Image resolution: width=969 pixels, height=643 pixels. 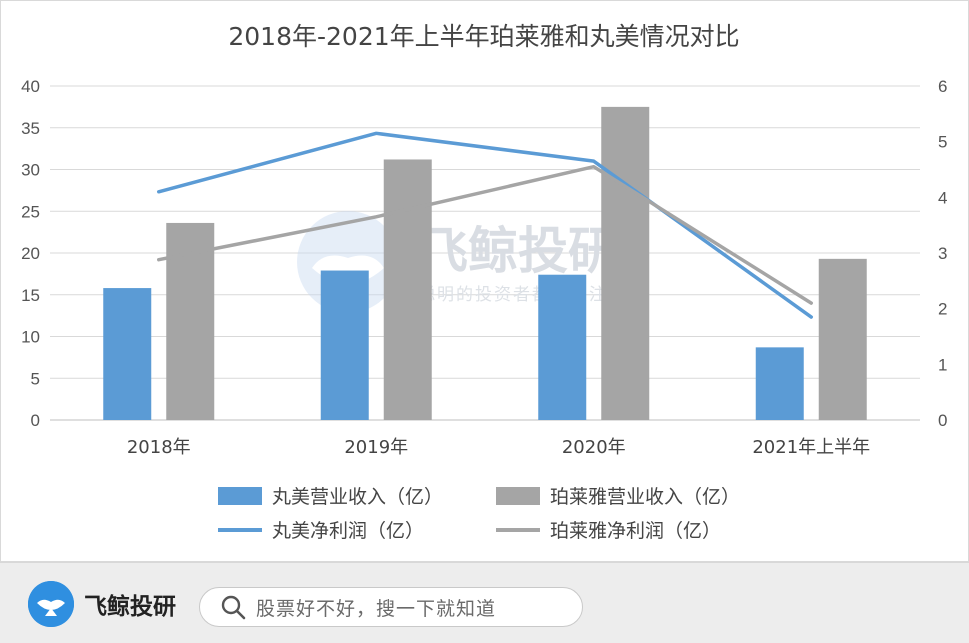 I want to click on y-left-tick-label: 20, so click(x=30, y=253).